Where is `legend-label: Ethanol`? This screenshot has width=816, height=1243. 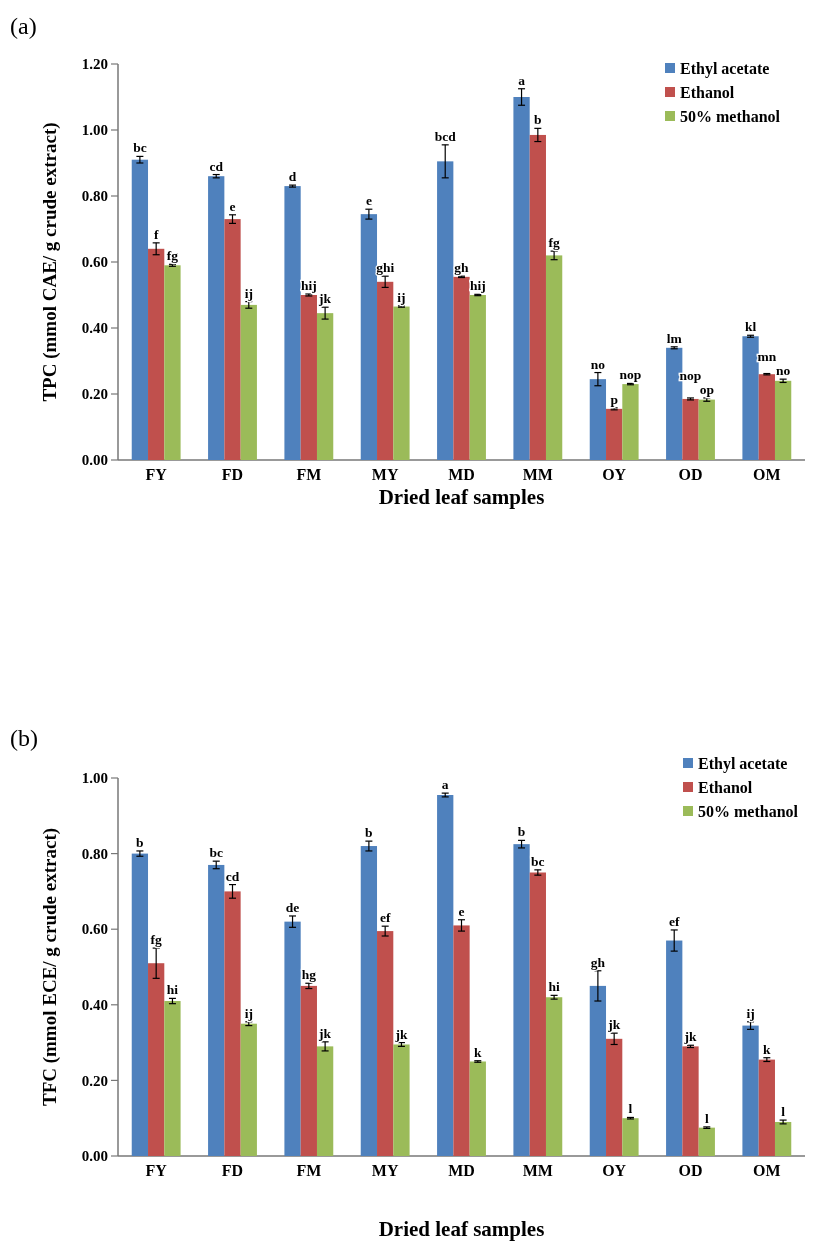 legend-label: Ethanol is located at coordinates (707, 92).